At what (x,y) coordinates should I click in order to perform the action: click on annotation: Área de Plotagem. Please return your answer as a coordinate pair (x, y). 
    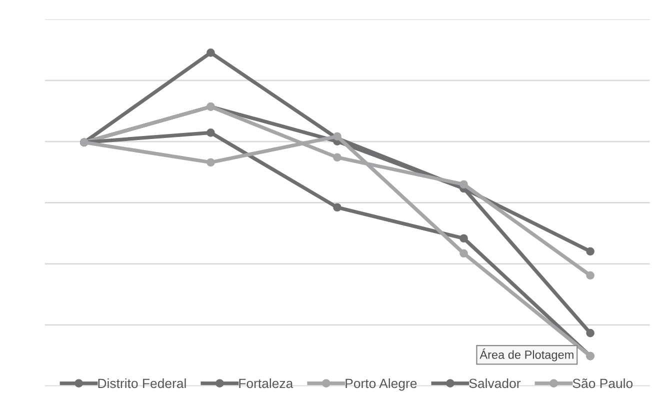
    Looking at the image, I should click on (527, 355).